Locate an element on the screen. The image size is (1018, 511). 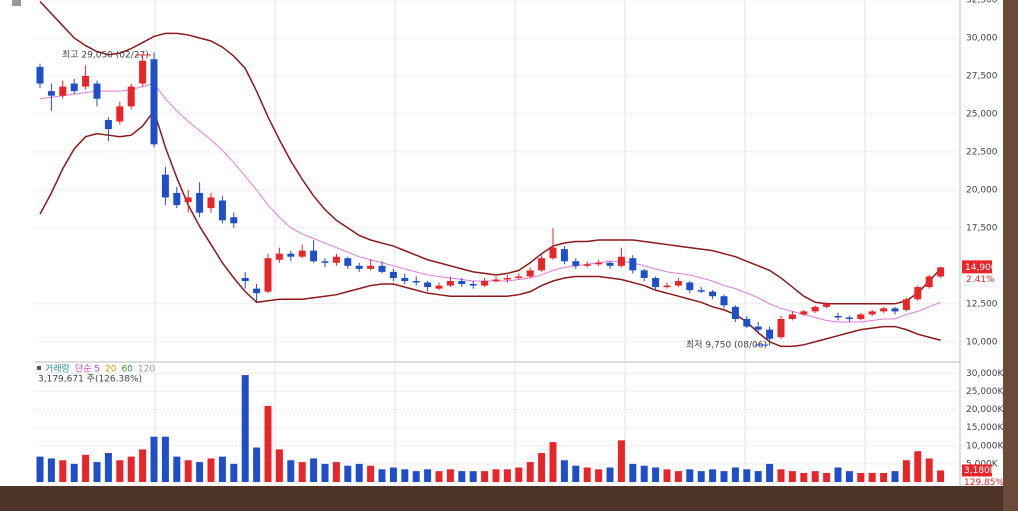
volume-summary: 3,179,671 주(126.38%) is located at coordinates (90, 379).